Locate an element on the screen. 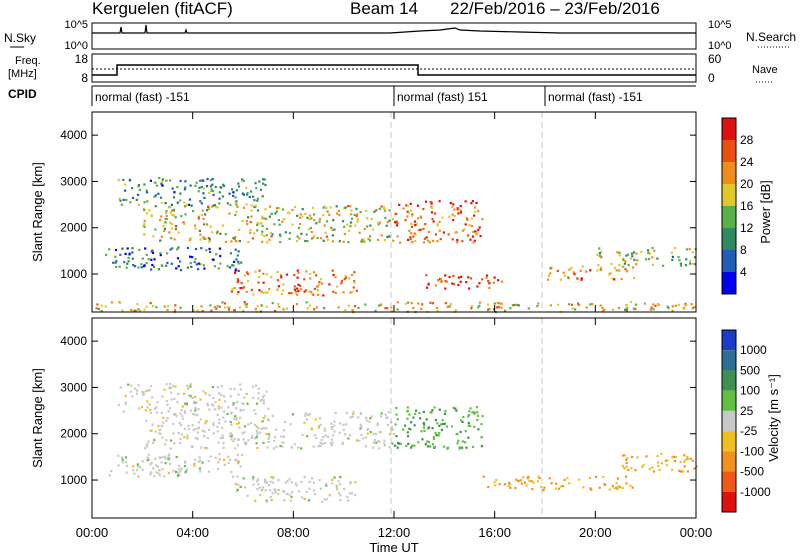 The image size is (800, 554). colorbar-swatch is located at coordinates (729, 195).